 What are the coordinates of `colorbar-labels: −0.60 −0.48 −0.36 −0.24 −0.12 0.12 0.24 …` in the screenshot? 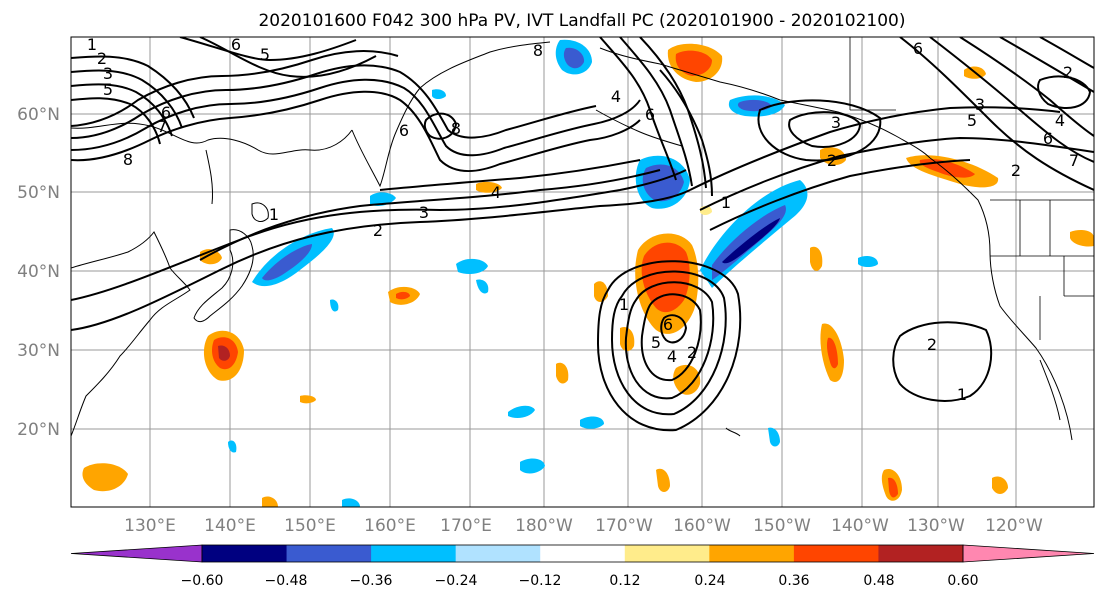 It's located at (580, 581).